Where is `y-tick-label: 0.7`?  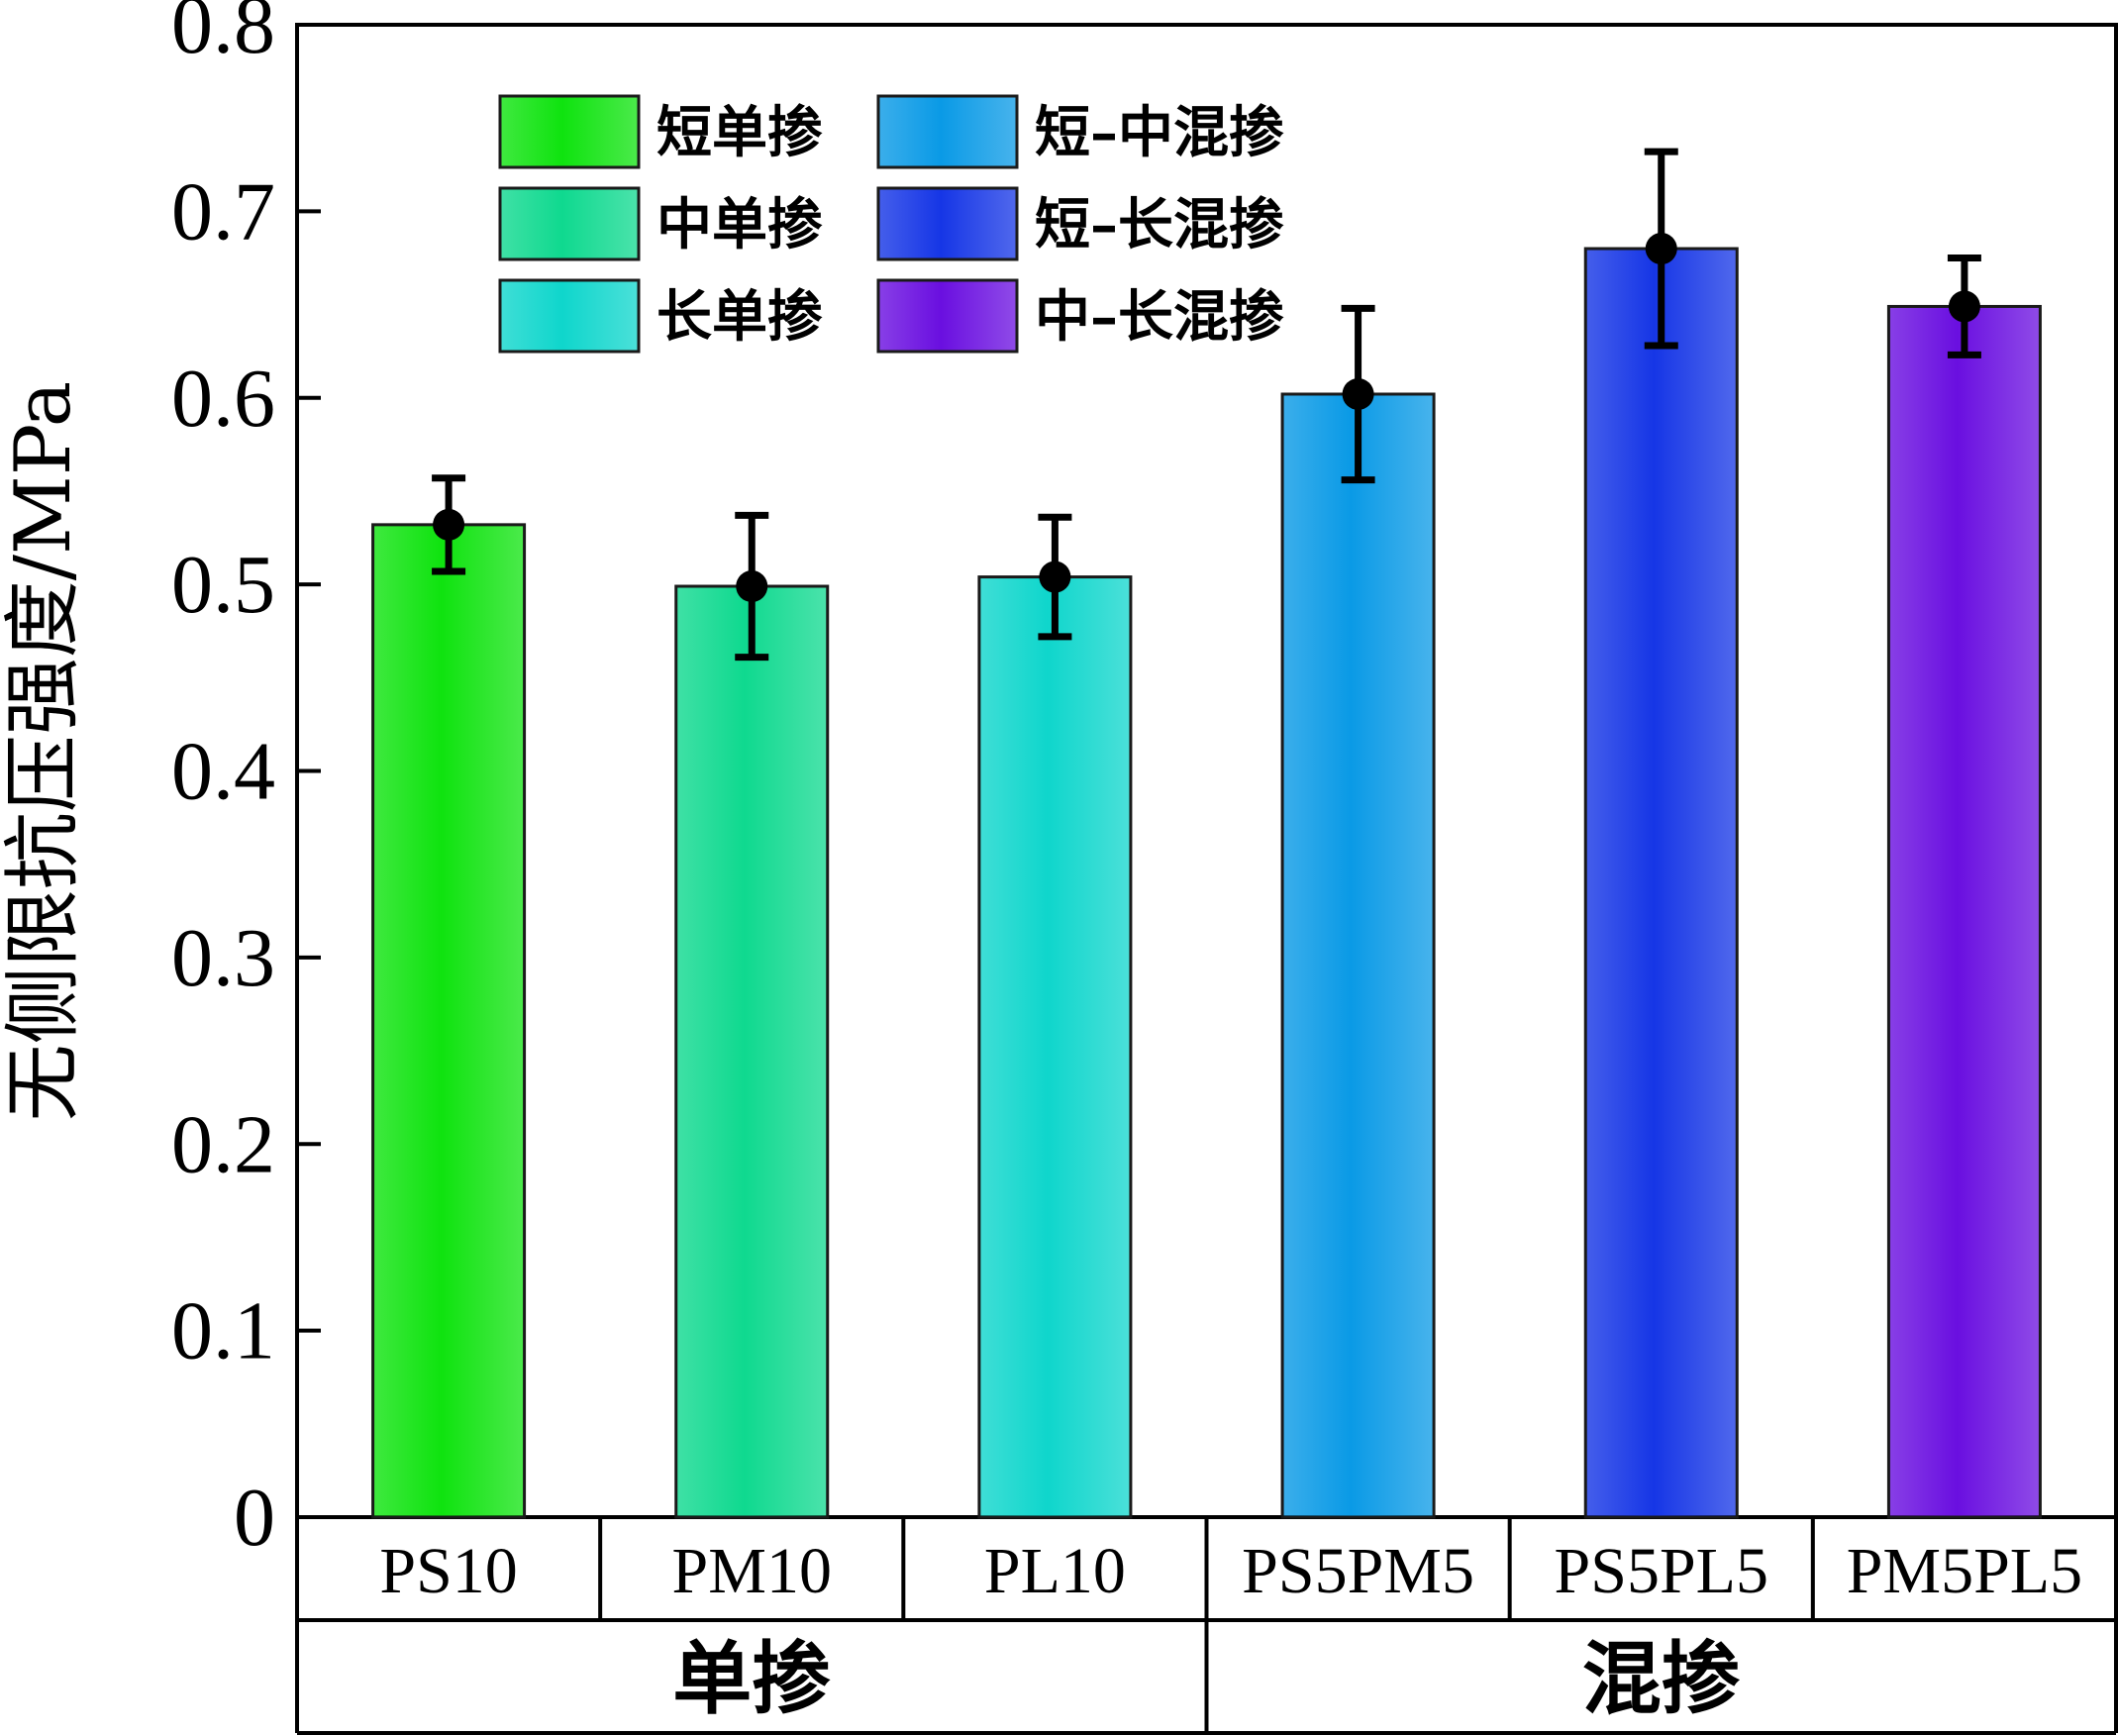 y-tick-label: 0.7 is located at coordinates (223, 211).